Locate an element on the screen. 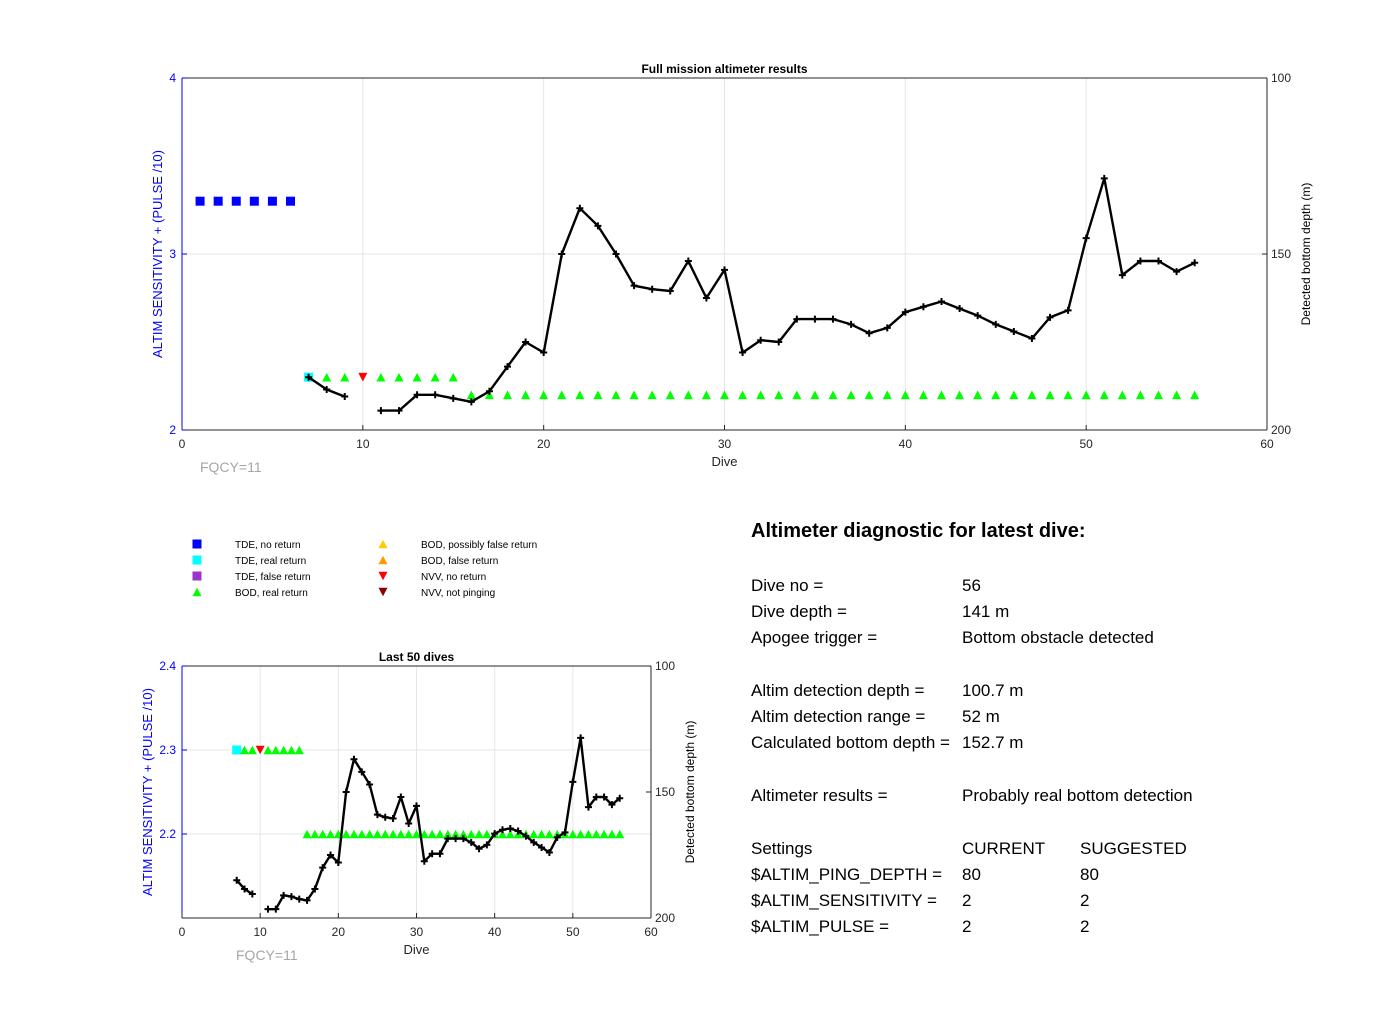 The image size is (1400, 1032). y-tick-label: 2.4 is located at coordinates (167, 666).